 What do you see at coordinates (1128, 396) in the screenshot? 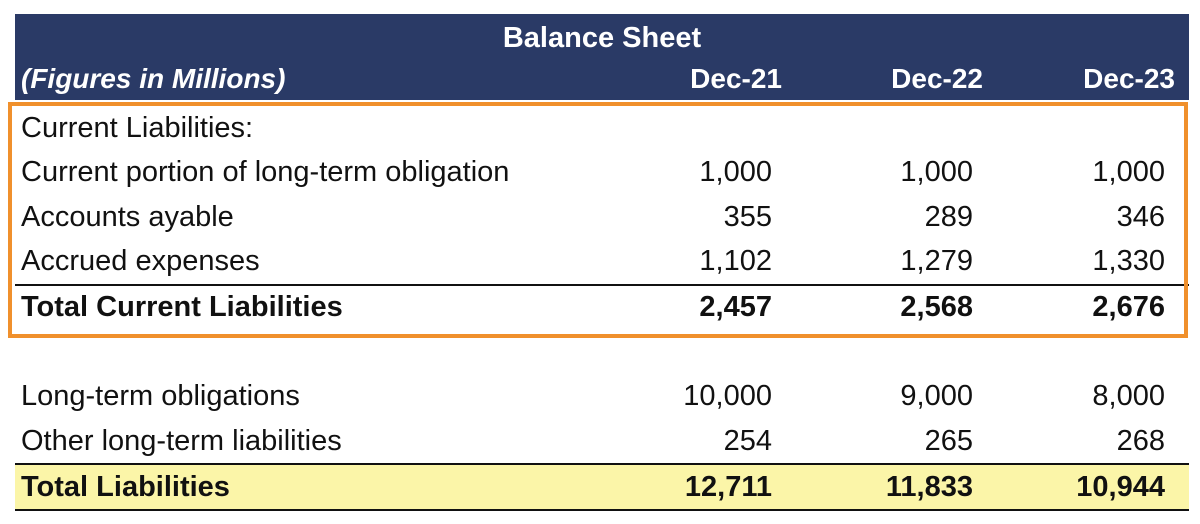
I see `value-dec-23: 8,000` at bounding box center [1128, 396].